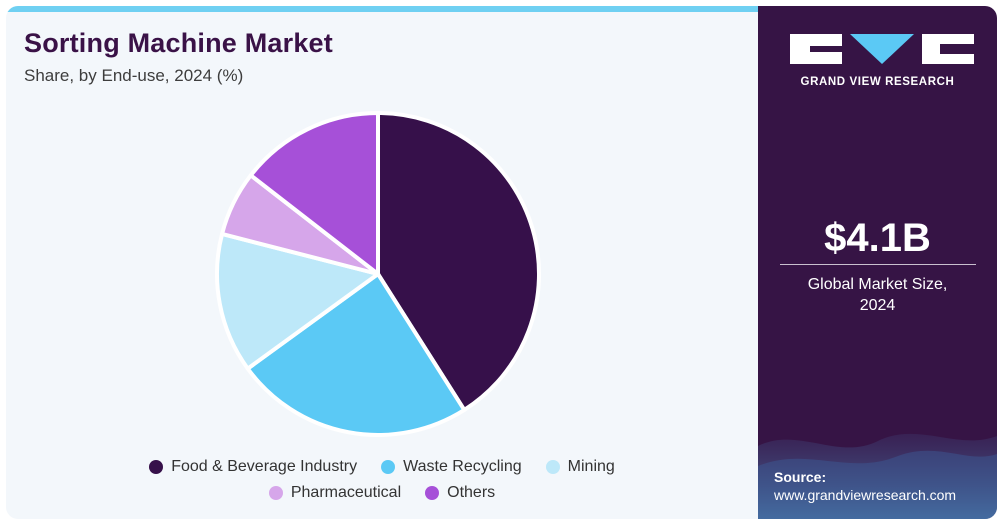 This screenshot has height=525, width=1003. I want to click on legend-row-2: Pharmaceutical Others, so click(382, 493).